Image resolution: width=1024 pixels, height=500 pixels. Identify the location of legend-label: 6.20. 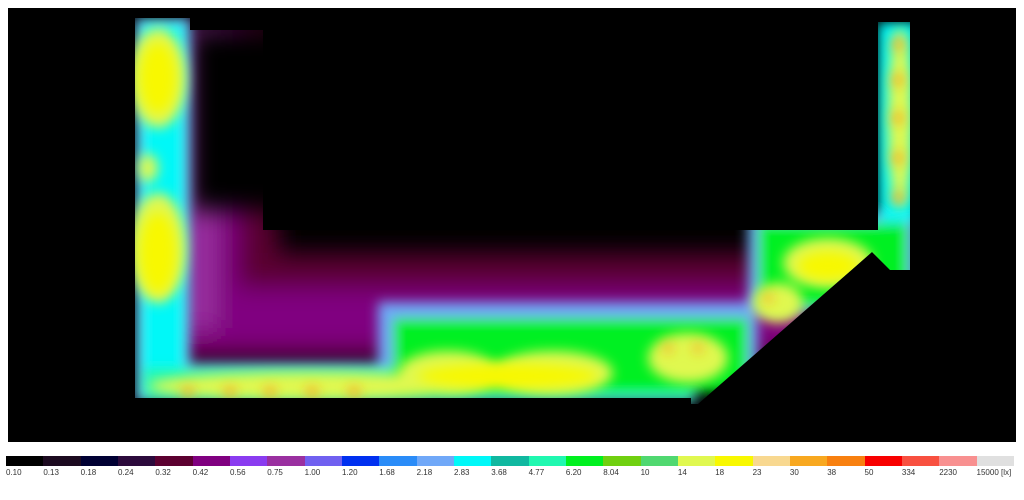
(573, 472).